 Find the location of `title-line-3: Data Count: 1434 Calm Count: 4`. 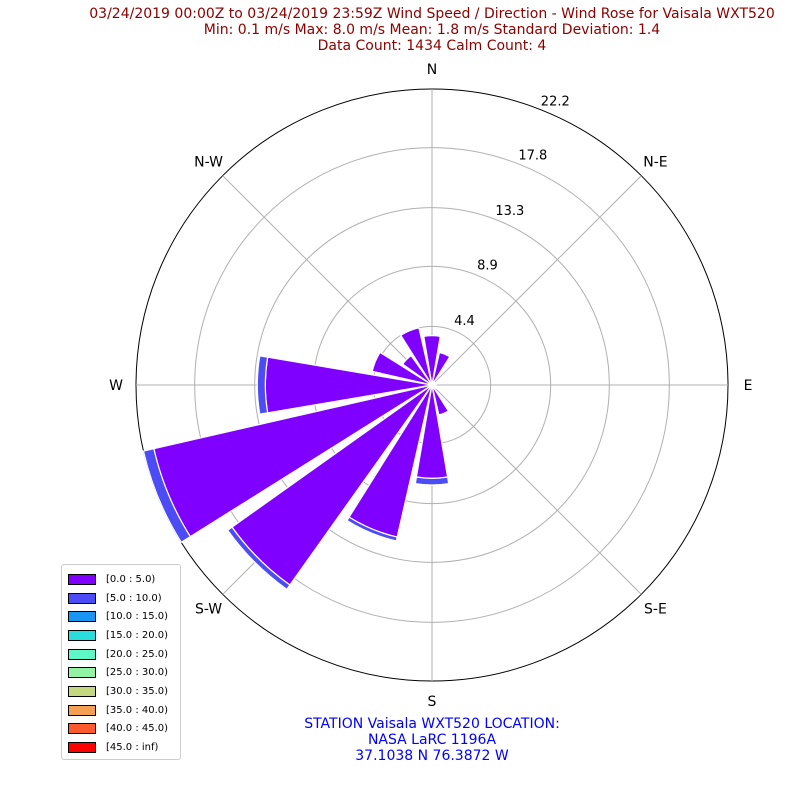

title-line-3: Data Count: 1434 Calm Count: 4 is located at coordinates (432, 46).